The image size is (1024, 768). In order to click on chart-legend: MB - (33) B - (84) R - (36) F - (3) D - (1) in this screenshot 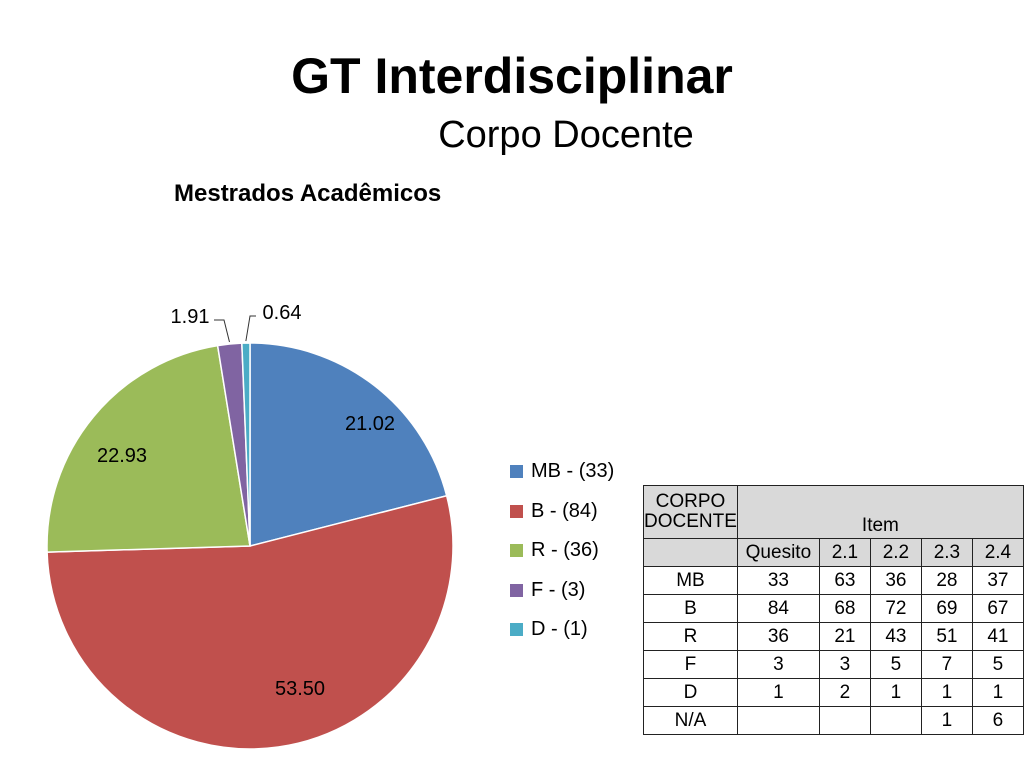, I will do `click(562, 551)`.